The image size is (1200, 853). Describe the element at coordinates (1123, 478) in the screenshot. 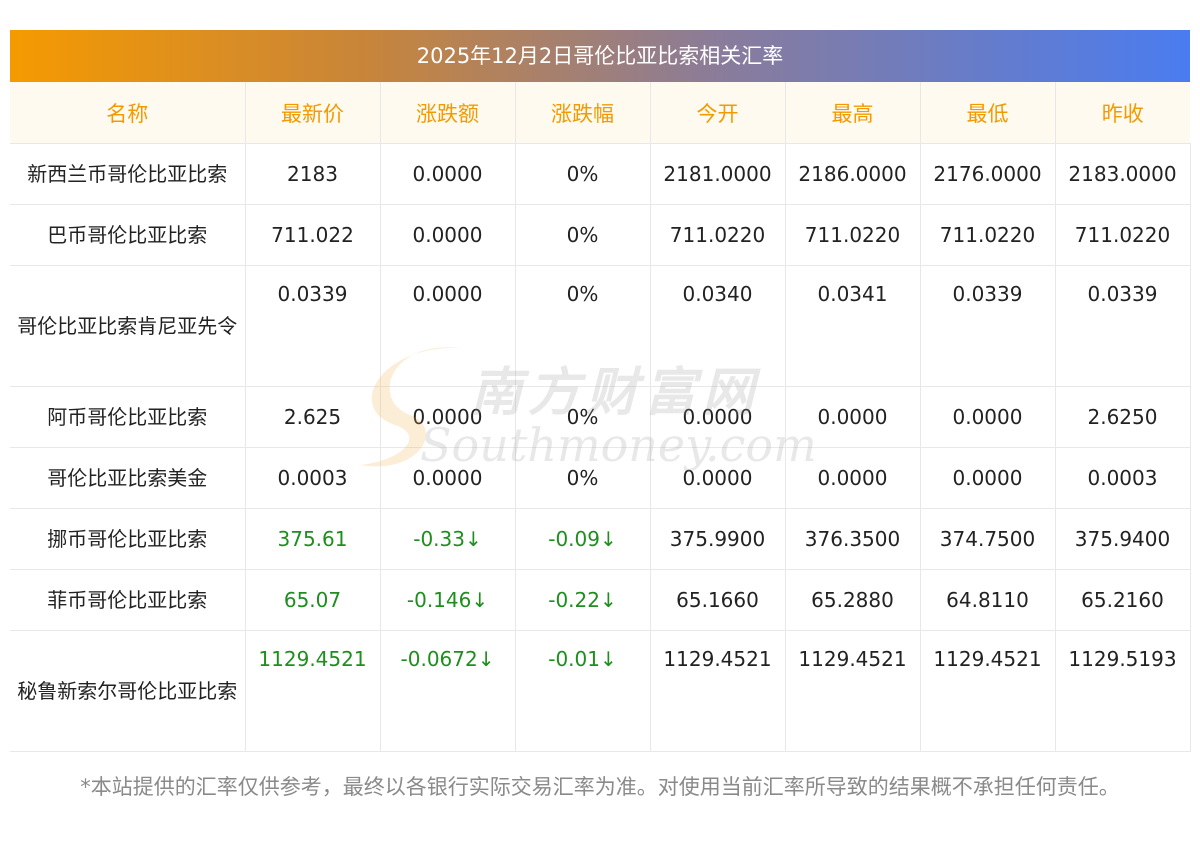

I see `prev-close-cell: 0.0003` at that location.